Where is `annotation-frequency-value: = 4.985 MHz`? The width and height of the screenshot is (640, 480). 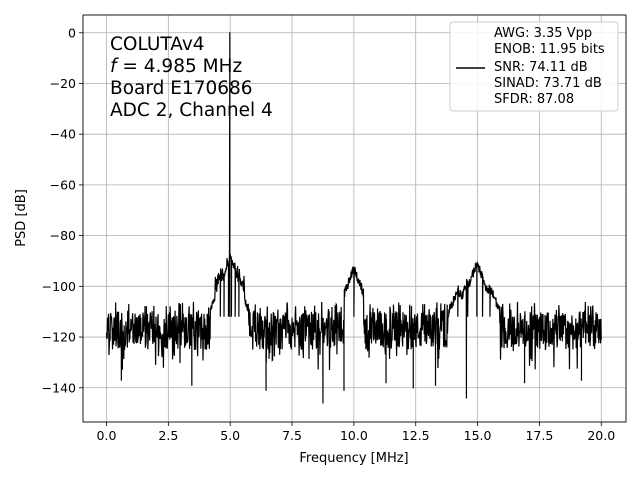 annotation-frequency-value: = 4.985 MHz is located at coordinates (180, 66).